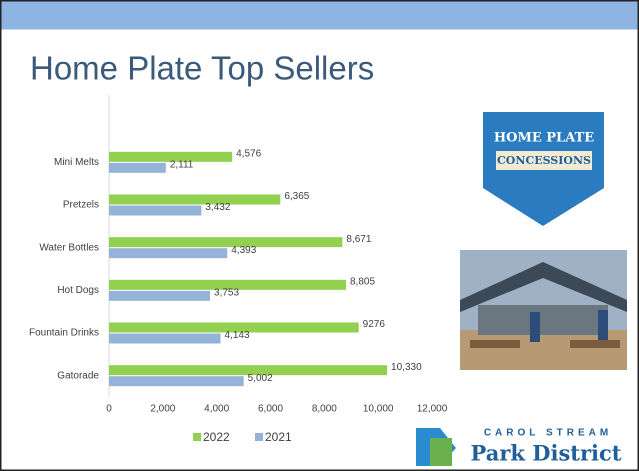 Image resolution: width=639 pixels, height=471 pixels. Describe the element at coordinates (217, 207) in the screenshot. I see `data-label: 3,432` at that location.